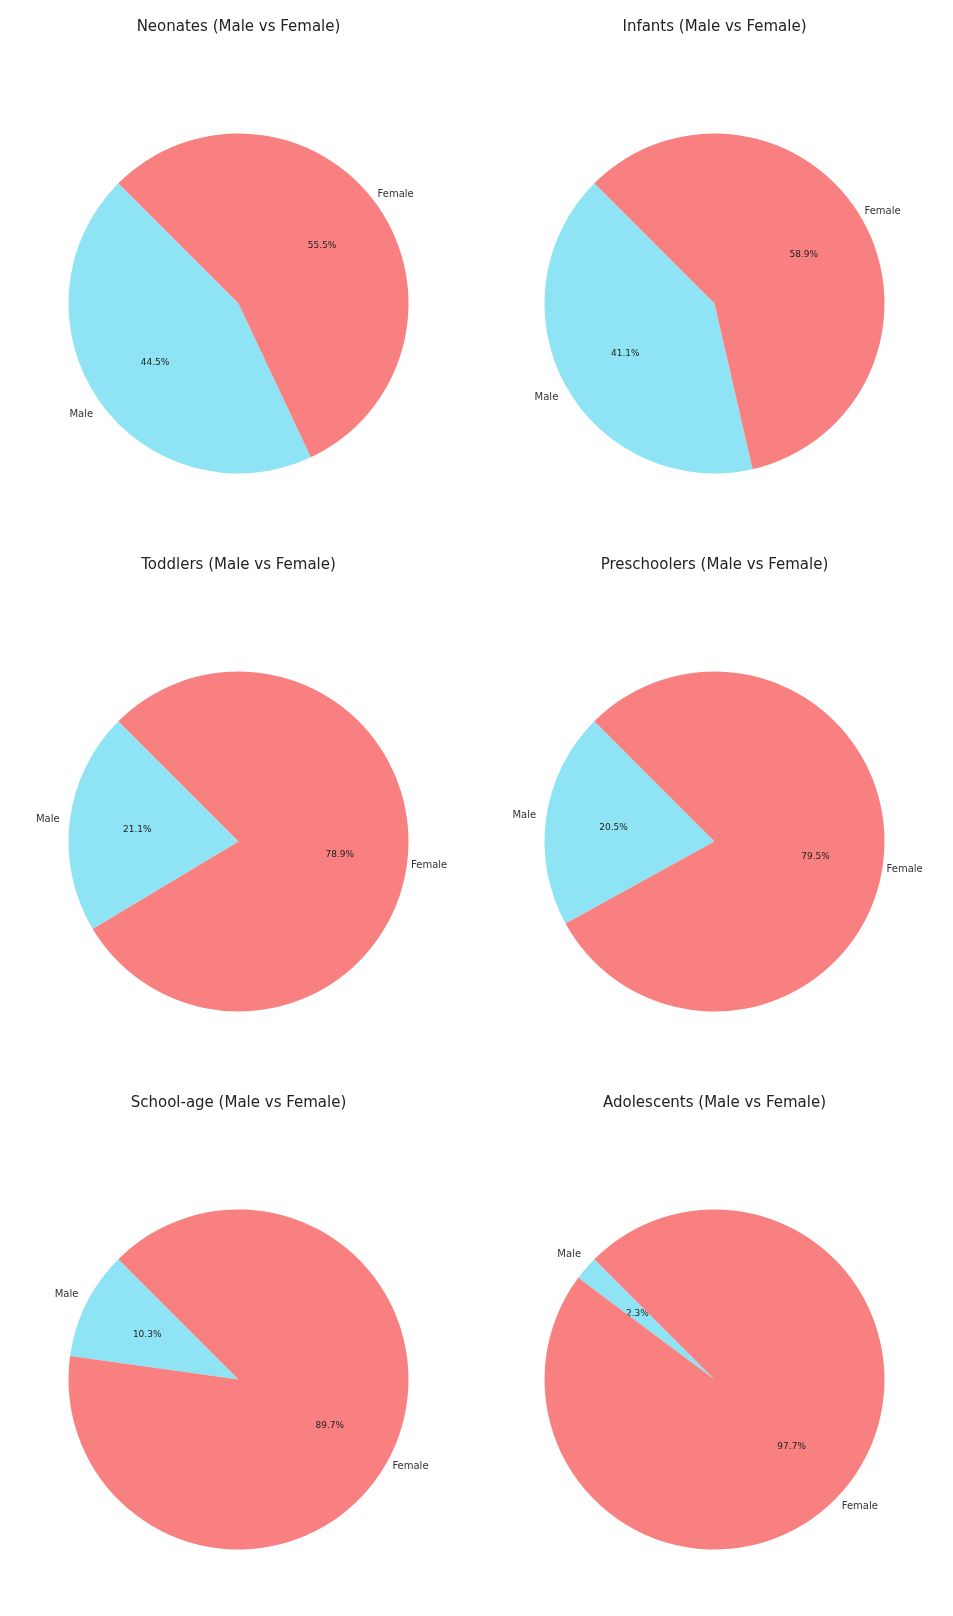 This screenshot has height=1616, width=953. Describe the element at coordinates (714, 564) in the screenshot. I see `chart-title: Preschoolers (Male vs Female)` at that location.